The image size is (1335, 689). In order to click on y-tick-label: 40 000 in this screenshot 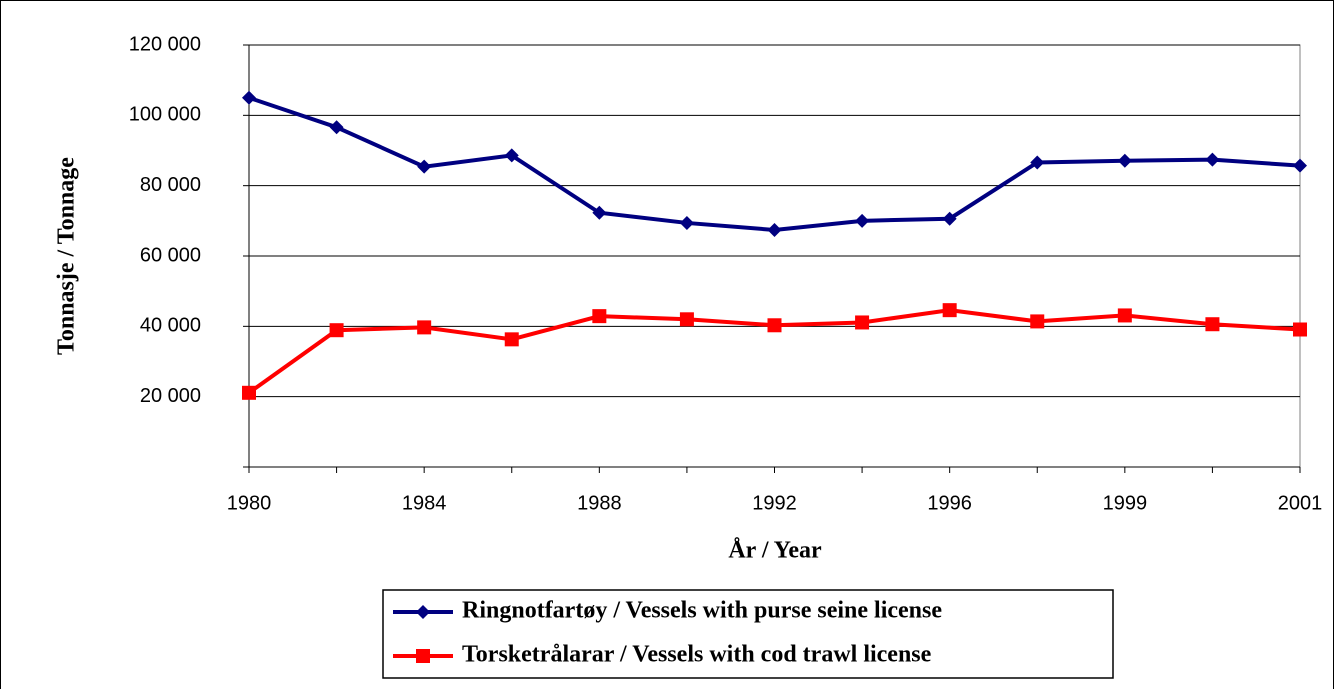, I will do `click(170, 326)`.